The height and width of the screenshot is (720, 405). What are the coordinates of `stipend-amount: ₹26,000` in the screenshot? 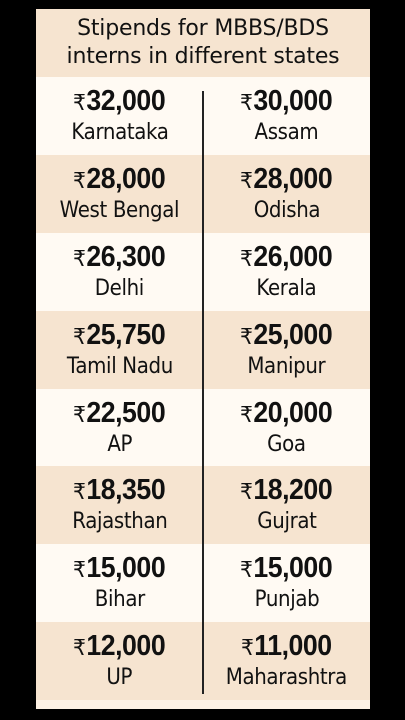 It's located at (286, 257).